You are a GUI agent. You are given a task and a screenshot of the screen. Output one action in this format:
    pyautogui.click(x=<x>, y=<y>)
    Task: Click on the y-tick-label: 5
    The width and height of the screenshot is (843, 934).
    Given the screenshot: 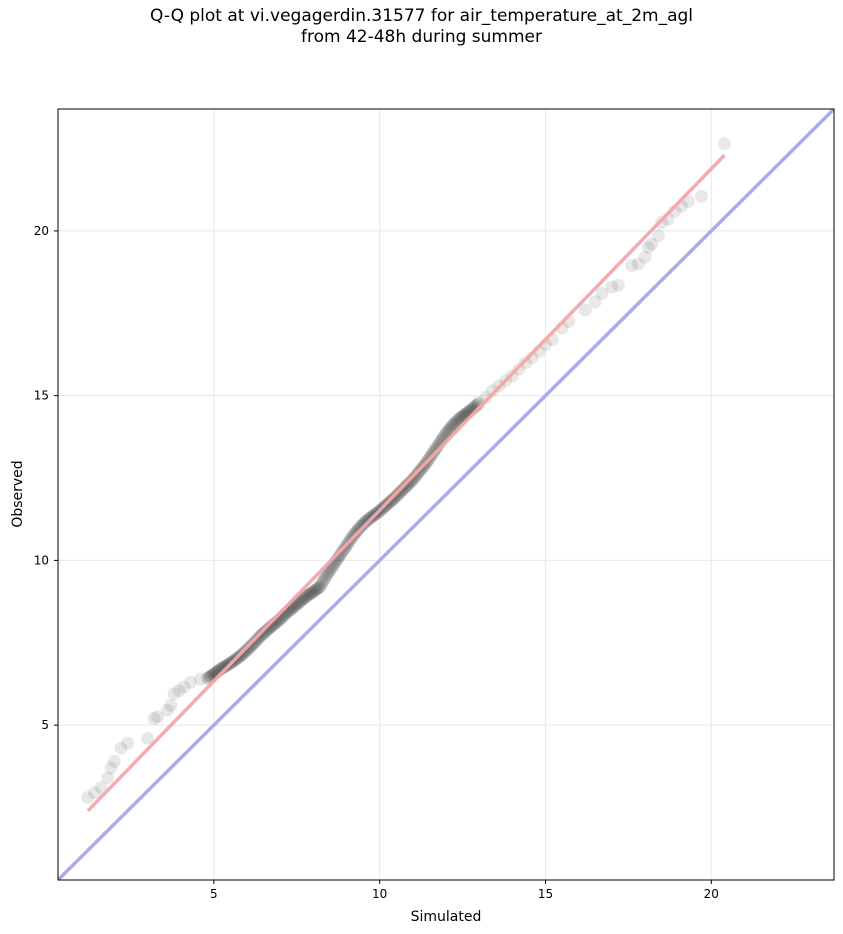 What is the action you would take?
    pyautogui.click(x=45, y=725)
    